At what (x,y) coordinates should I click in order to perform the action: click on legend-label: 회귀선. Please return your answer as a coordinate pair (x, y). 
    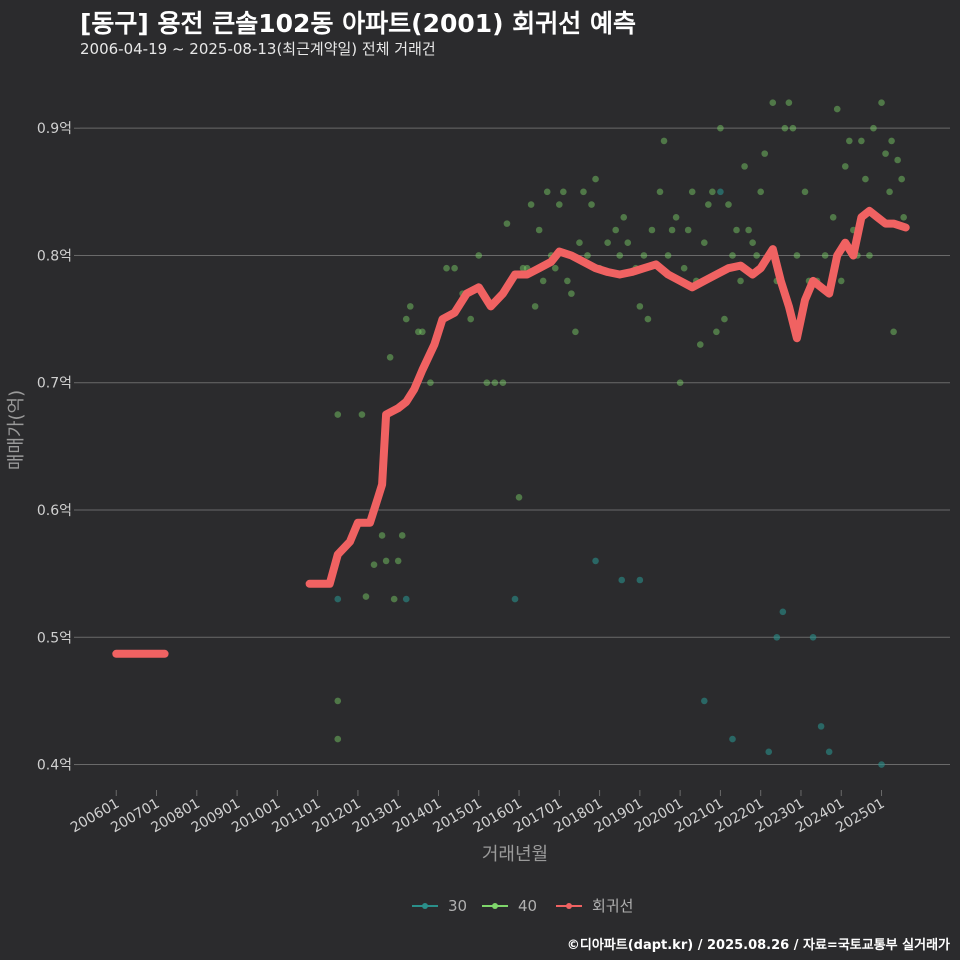
    Looking at the image, I should click on (612, 906).